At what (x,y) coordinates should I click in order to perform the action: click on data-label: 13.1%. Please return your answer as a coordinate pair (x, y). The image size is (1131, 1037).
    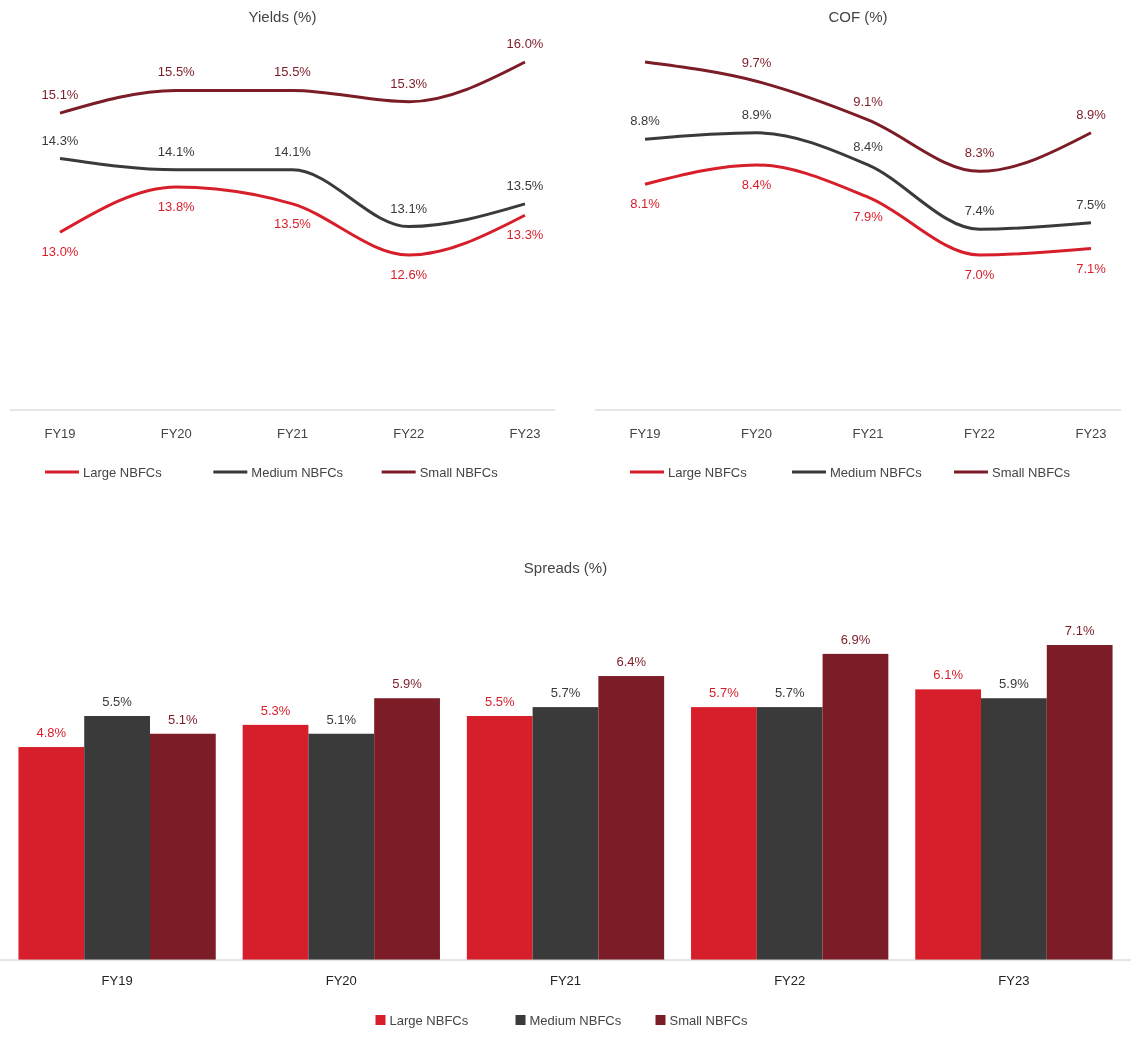
    Looking at the image, I should click on (409, 208).